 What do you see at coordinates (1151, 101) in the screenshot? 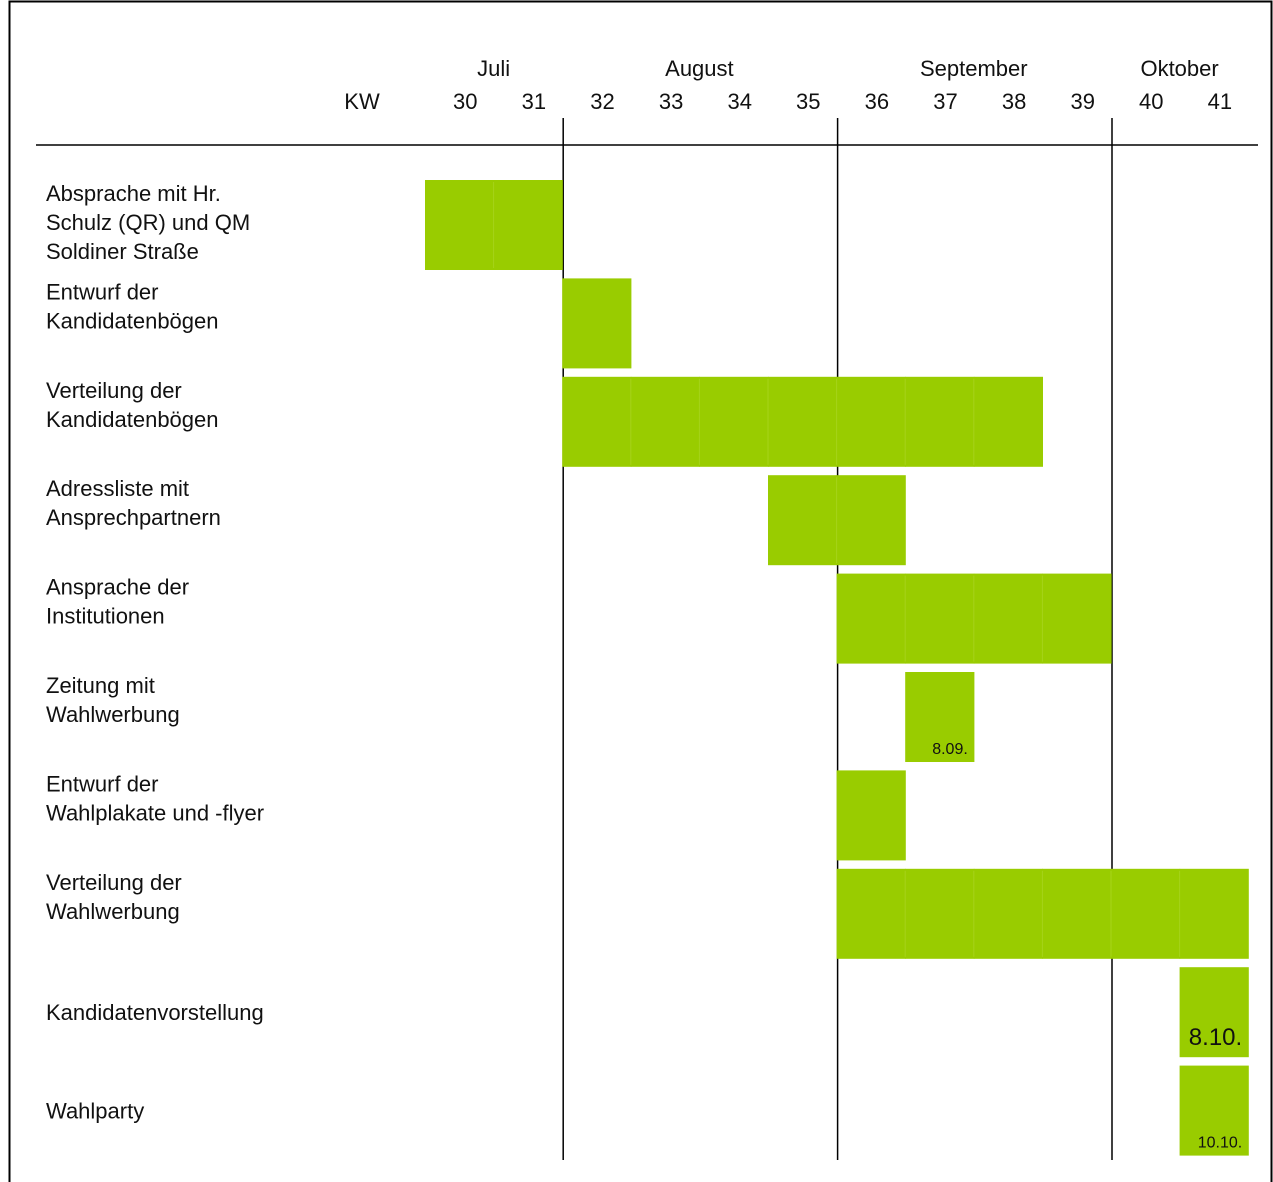
I see `week-number-label: 40` at bounding box center [1151, 101].